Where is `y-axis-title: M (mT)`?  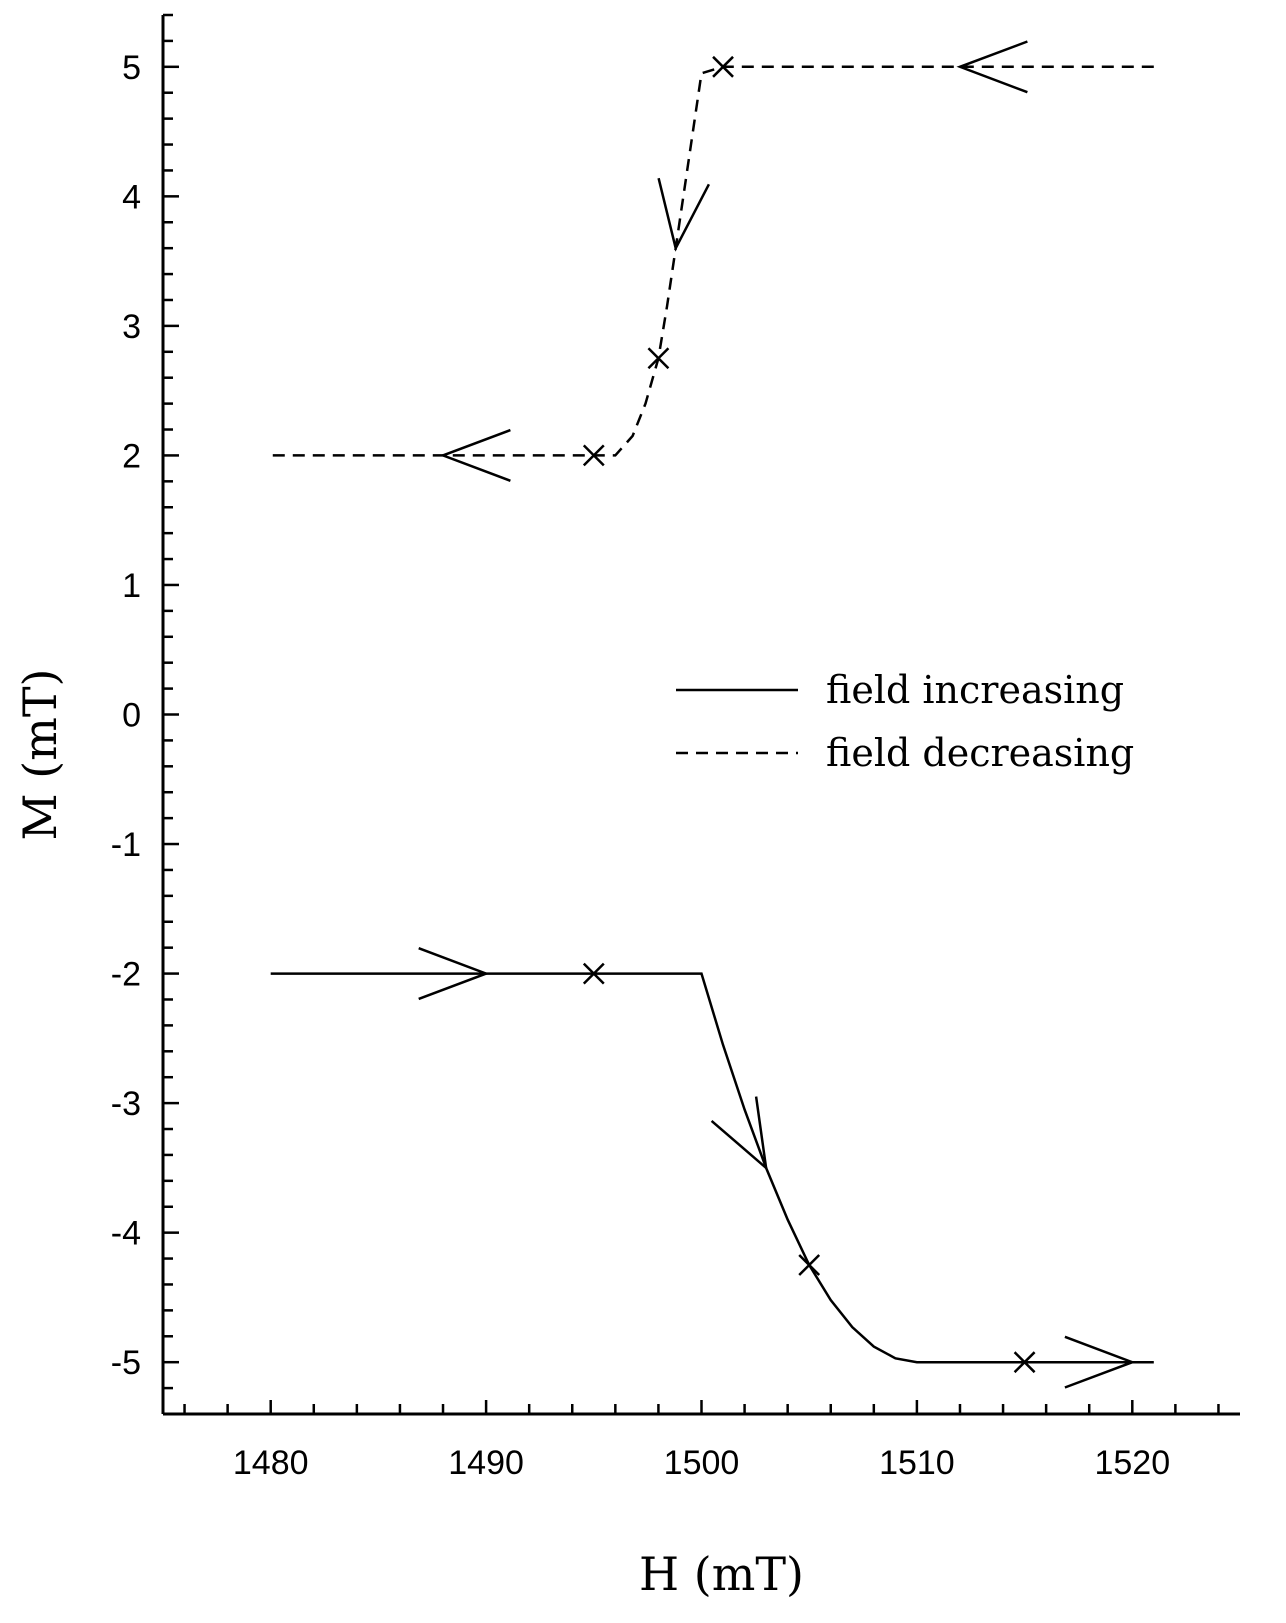
y-axis-title: M (mT) is located at coordinates (40, 755).